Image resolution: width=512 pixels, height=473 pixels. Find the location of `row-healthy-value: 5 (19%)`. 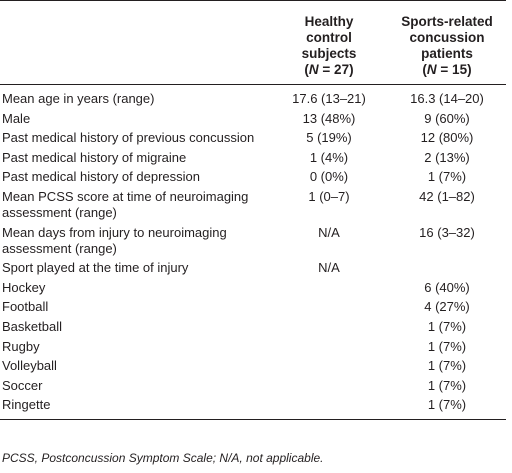

row-healthy-value: 5 (19%) is located at coordinates (329, 138).